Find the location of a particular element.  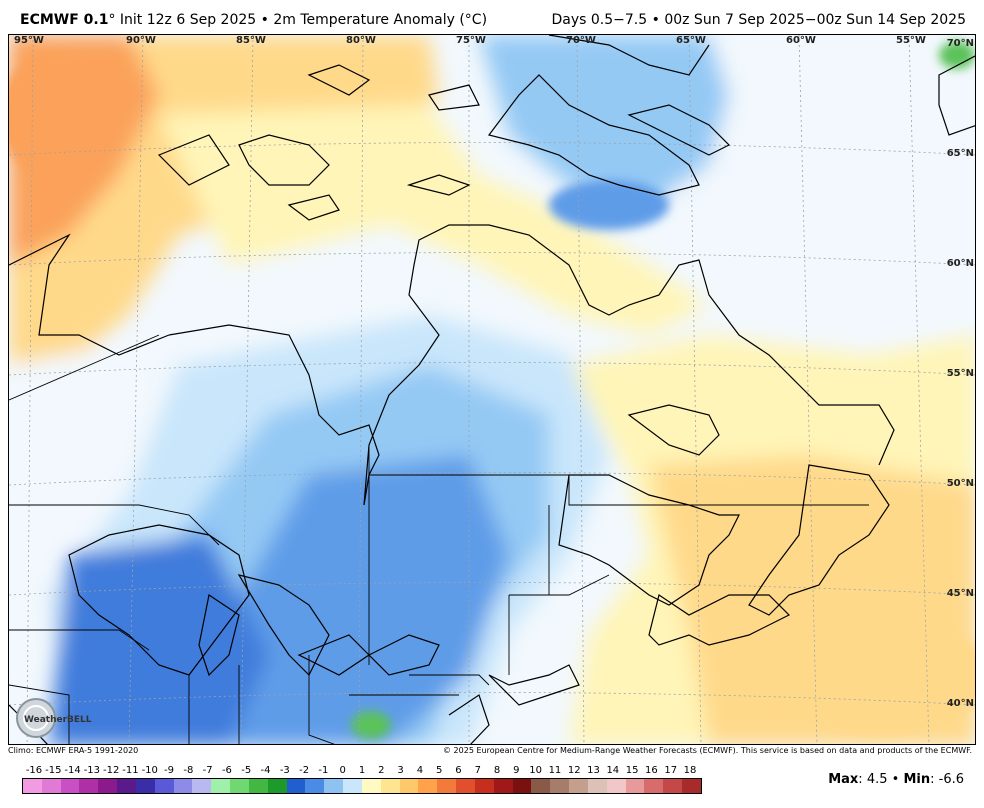

colorbar-tick-label: 8 is located at coordinates (497, 770).